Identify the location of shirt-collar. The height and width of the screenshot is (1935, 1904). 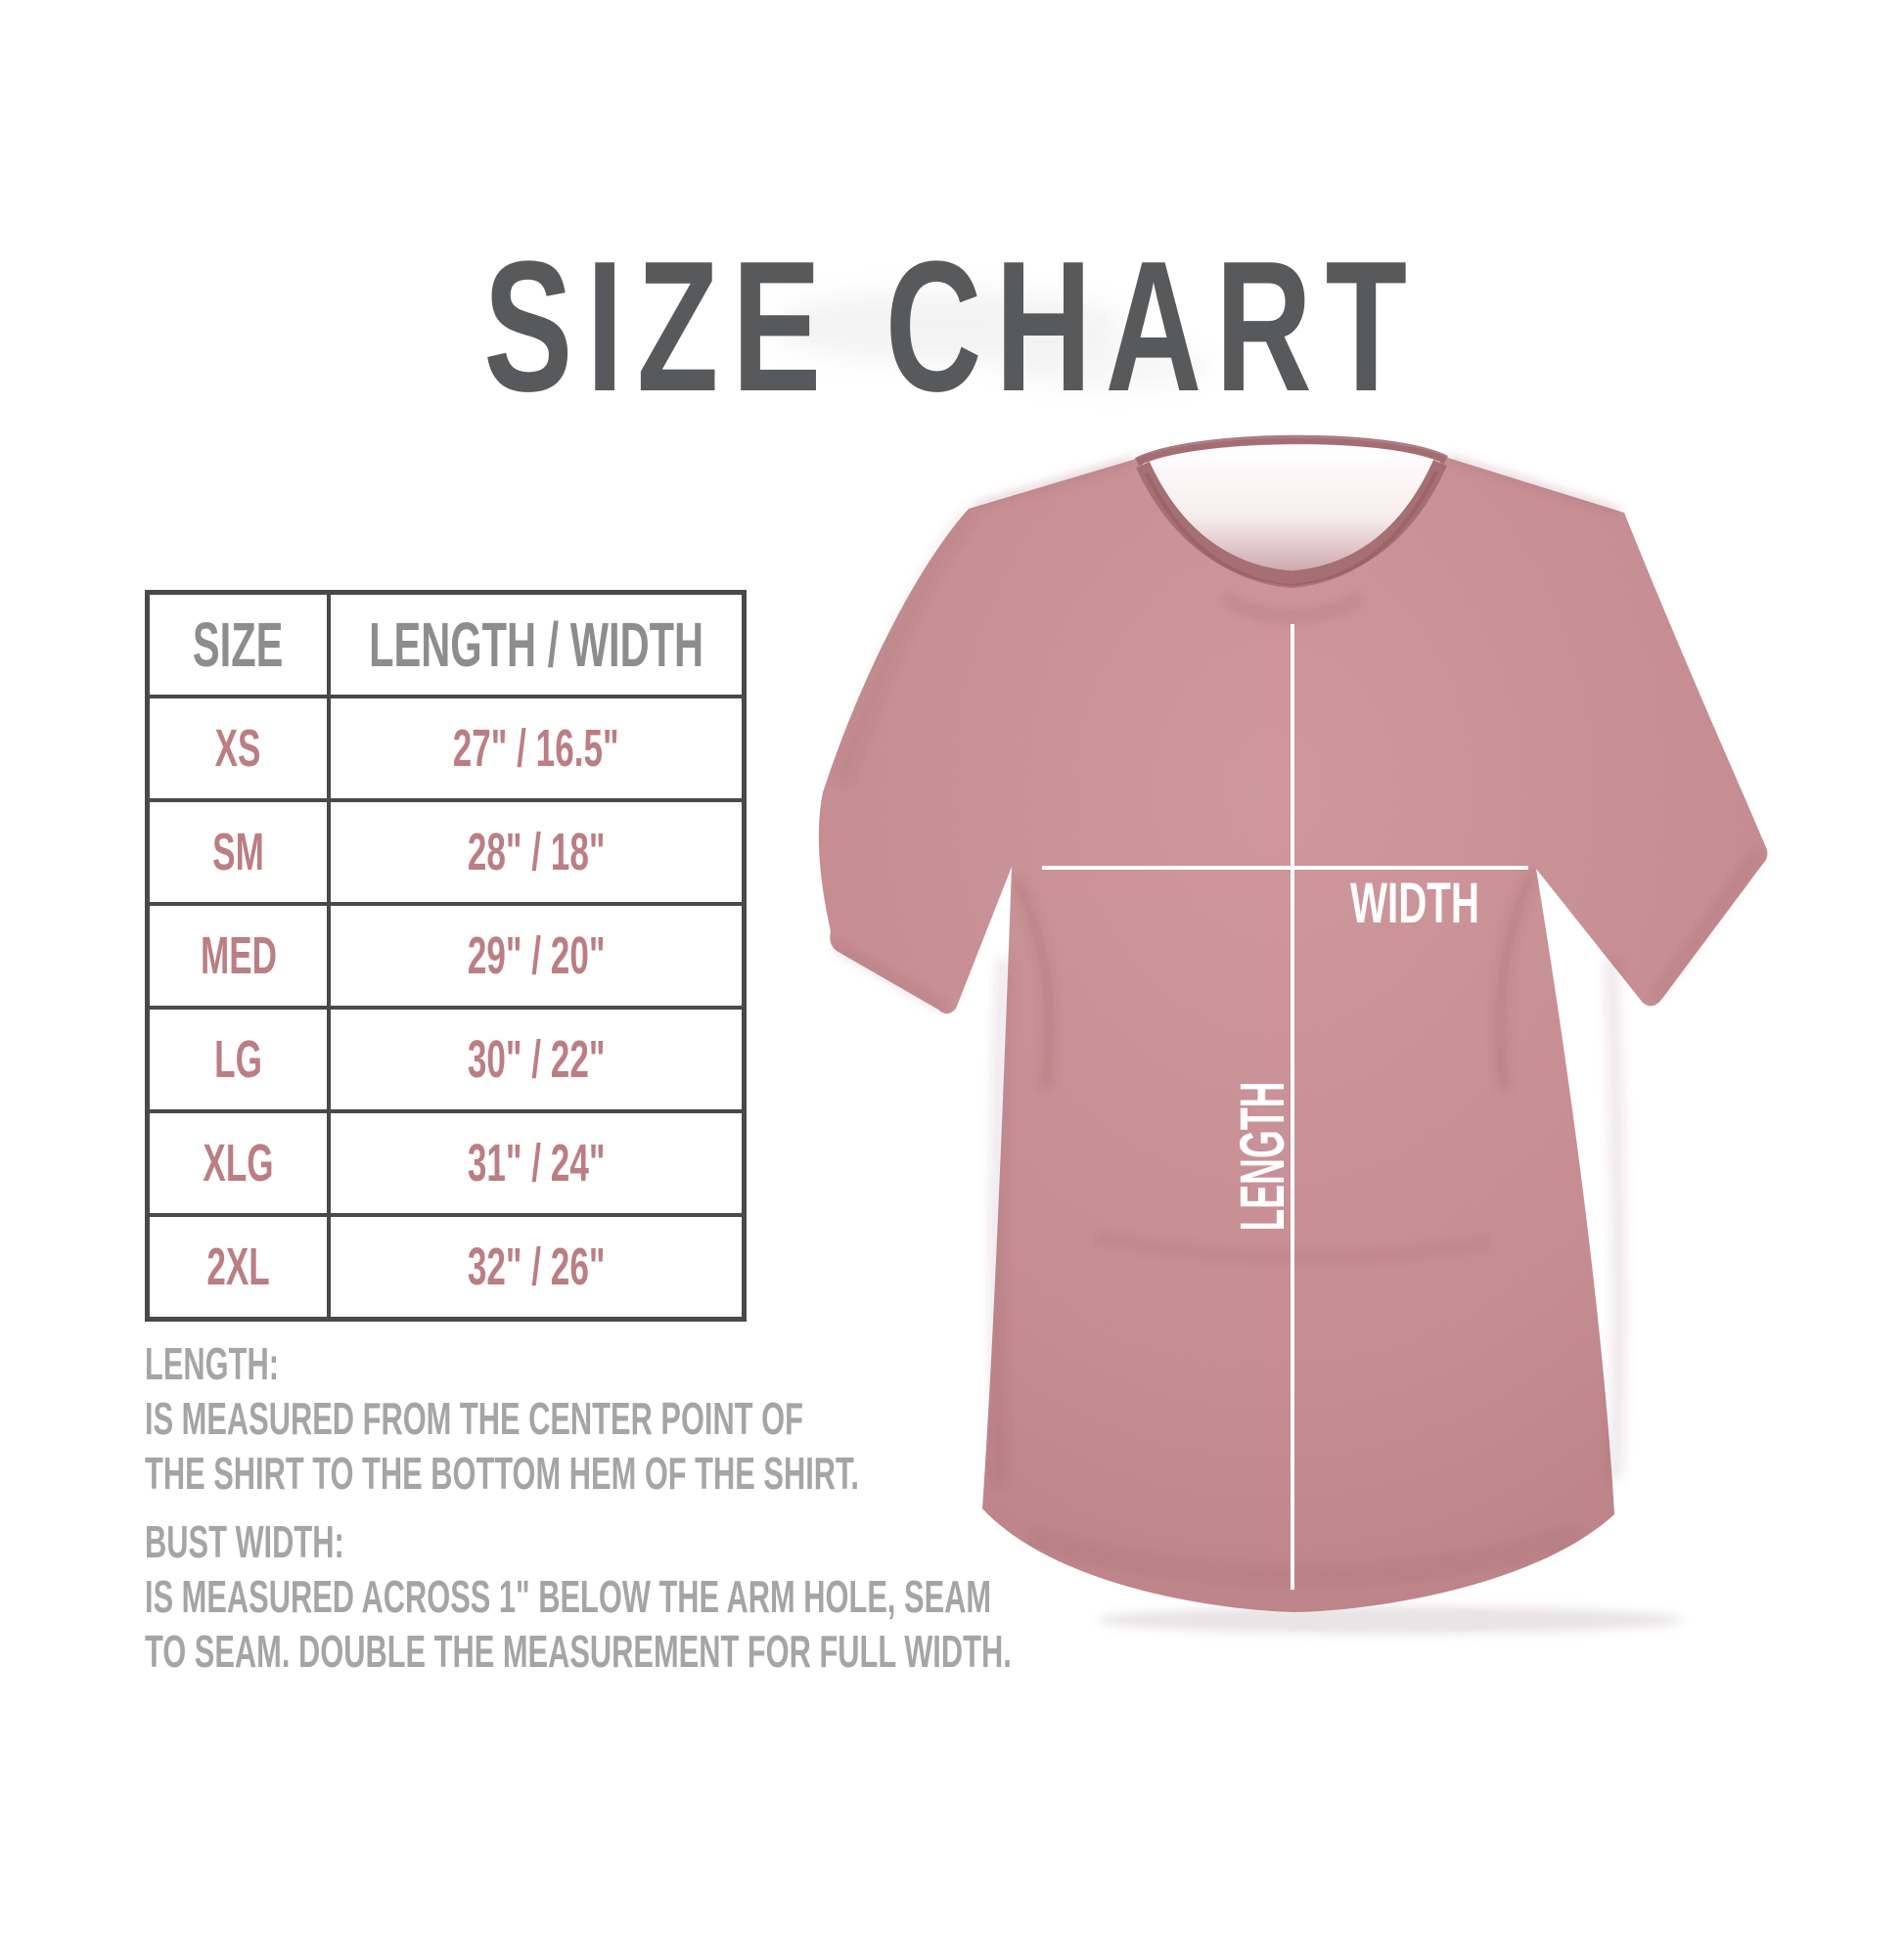
(1291, 511).